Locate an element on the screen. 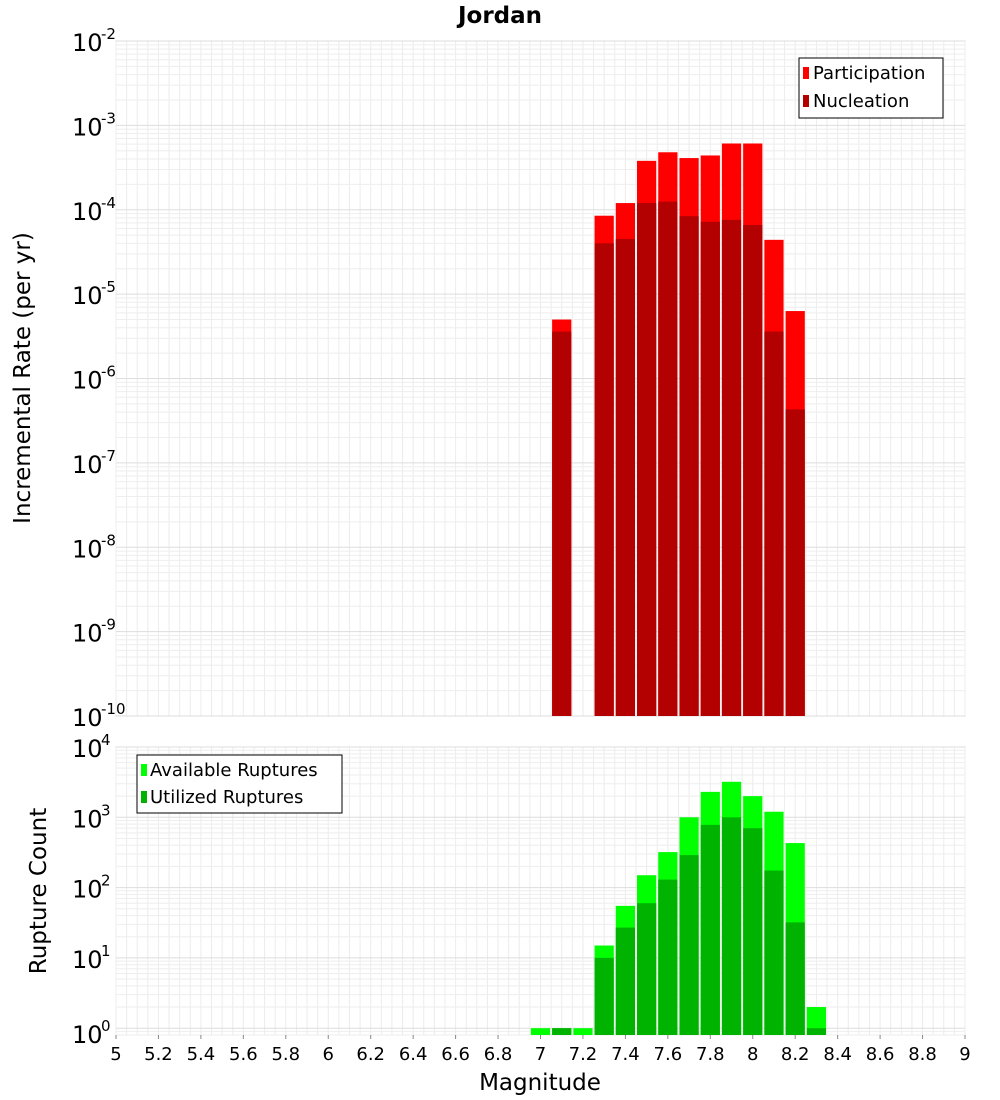 This screenshot has height=1100, width=1000. y-tick-label: 10⁻⁹ is located at coordinates (94, 632).